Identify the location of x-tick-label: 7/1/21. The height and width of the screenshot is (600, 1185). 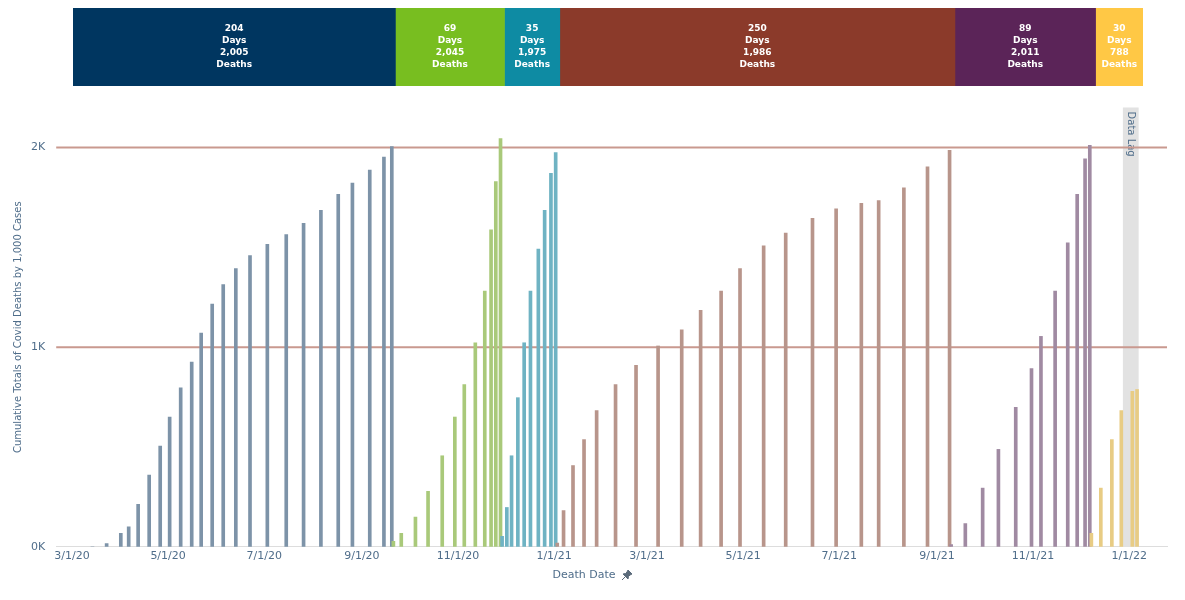
(839, 556).